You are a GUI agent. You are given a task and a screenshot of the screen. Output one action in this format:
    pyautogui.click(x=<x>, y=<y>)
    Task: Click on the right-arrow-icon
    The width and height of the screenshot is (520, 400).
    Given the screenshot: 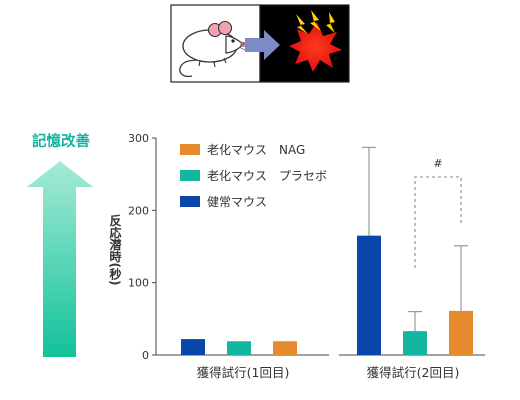 What is the action you would take?
    pyautogui.click(x=262, y=45)
    